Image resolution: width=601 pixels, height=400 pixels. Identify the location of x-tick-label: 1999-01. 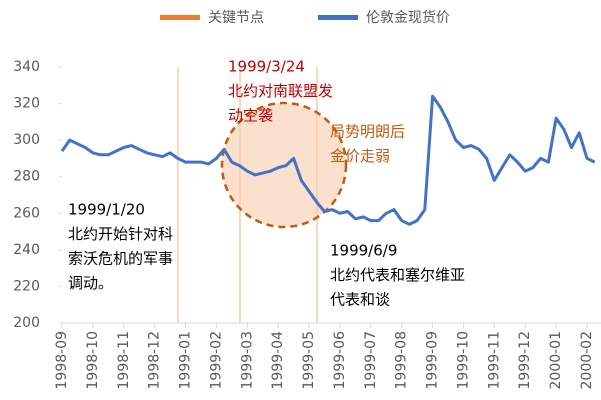
(186, 360).